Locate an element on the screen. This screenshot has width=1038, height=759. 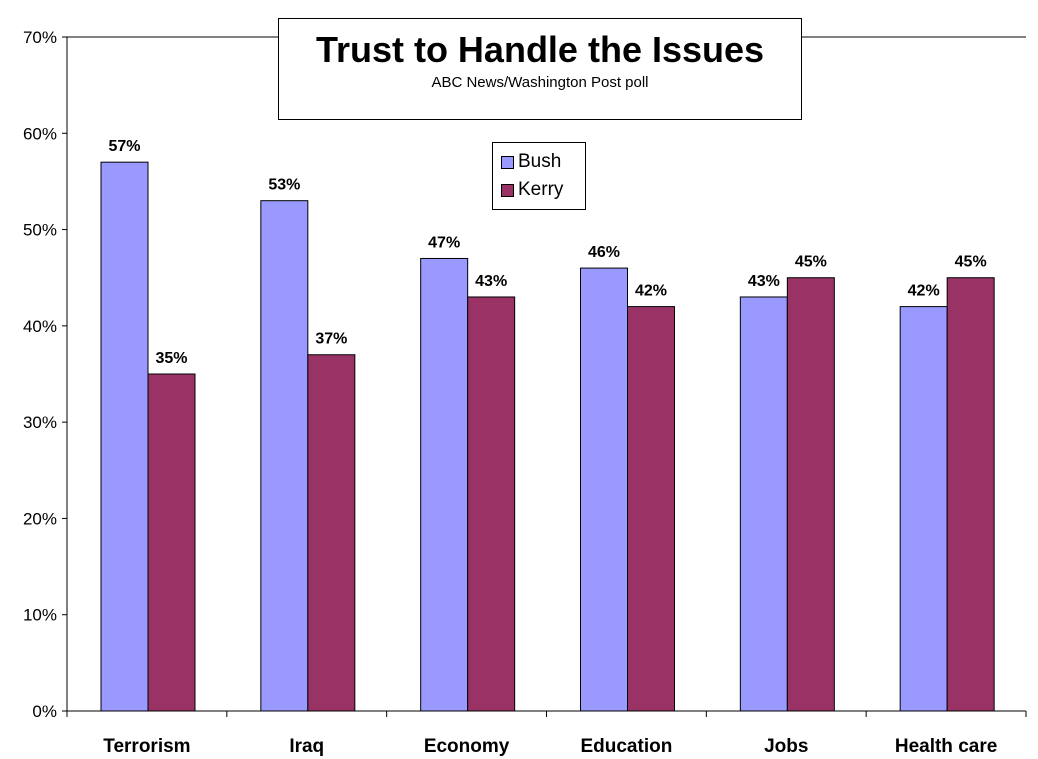
x-category-label: Jobs is located at coordinates (786, 746).